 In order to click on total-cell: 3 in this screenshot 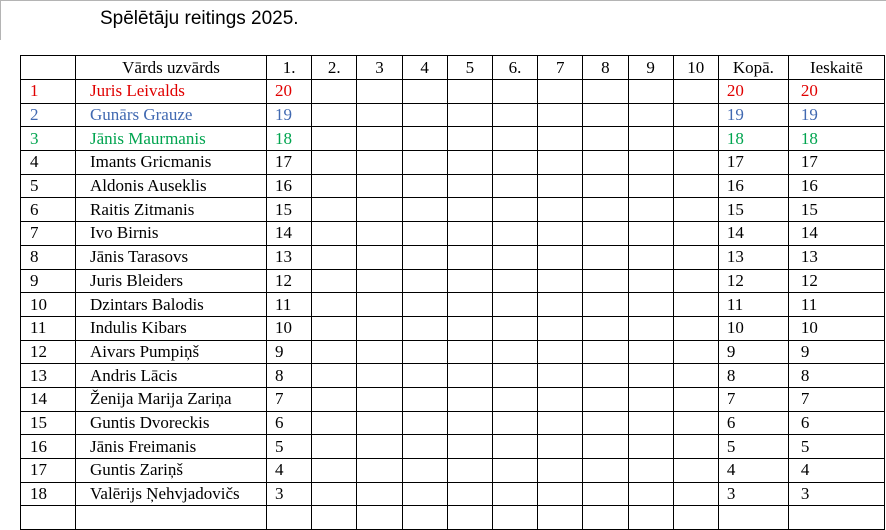, I will do `click(753, 494)`.